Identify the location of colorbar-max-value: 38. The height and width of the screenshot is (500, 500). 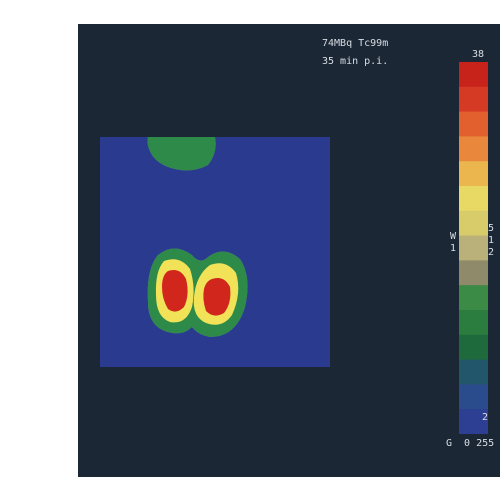
(478, 54).